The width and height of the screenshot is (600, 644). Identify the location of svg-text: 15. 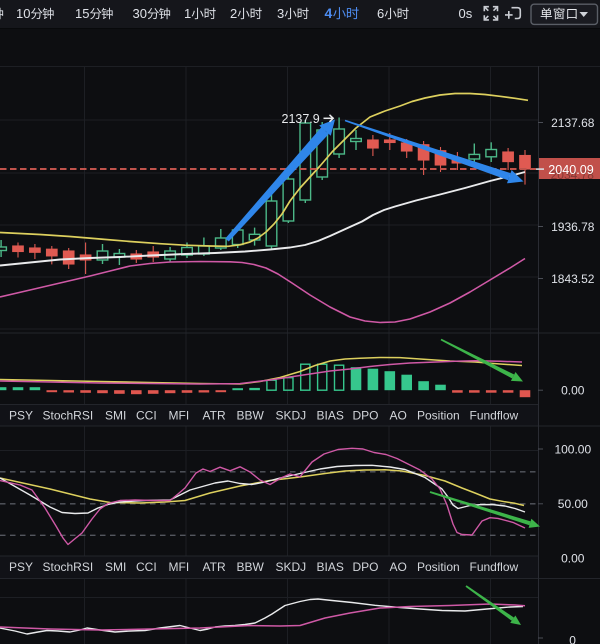
(82, 13).